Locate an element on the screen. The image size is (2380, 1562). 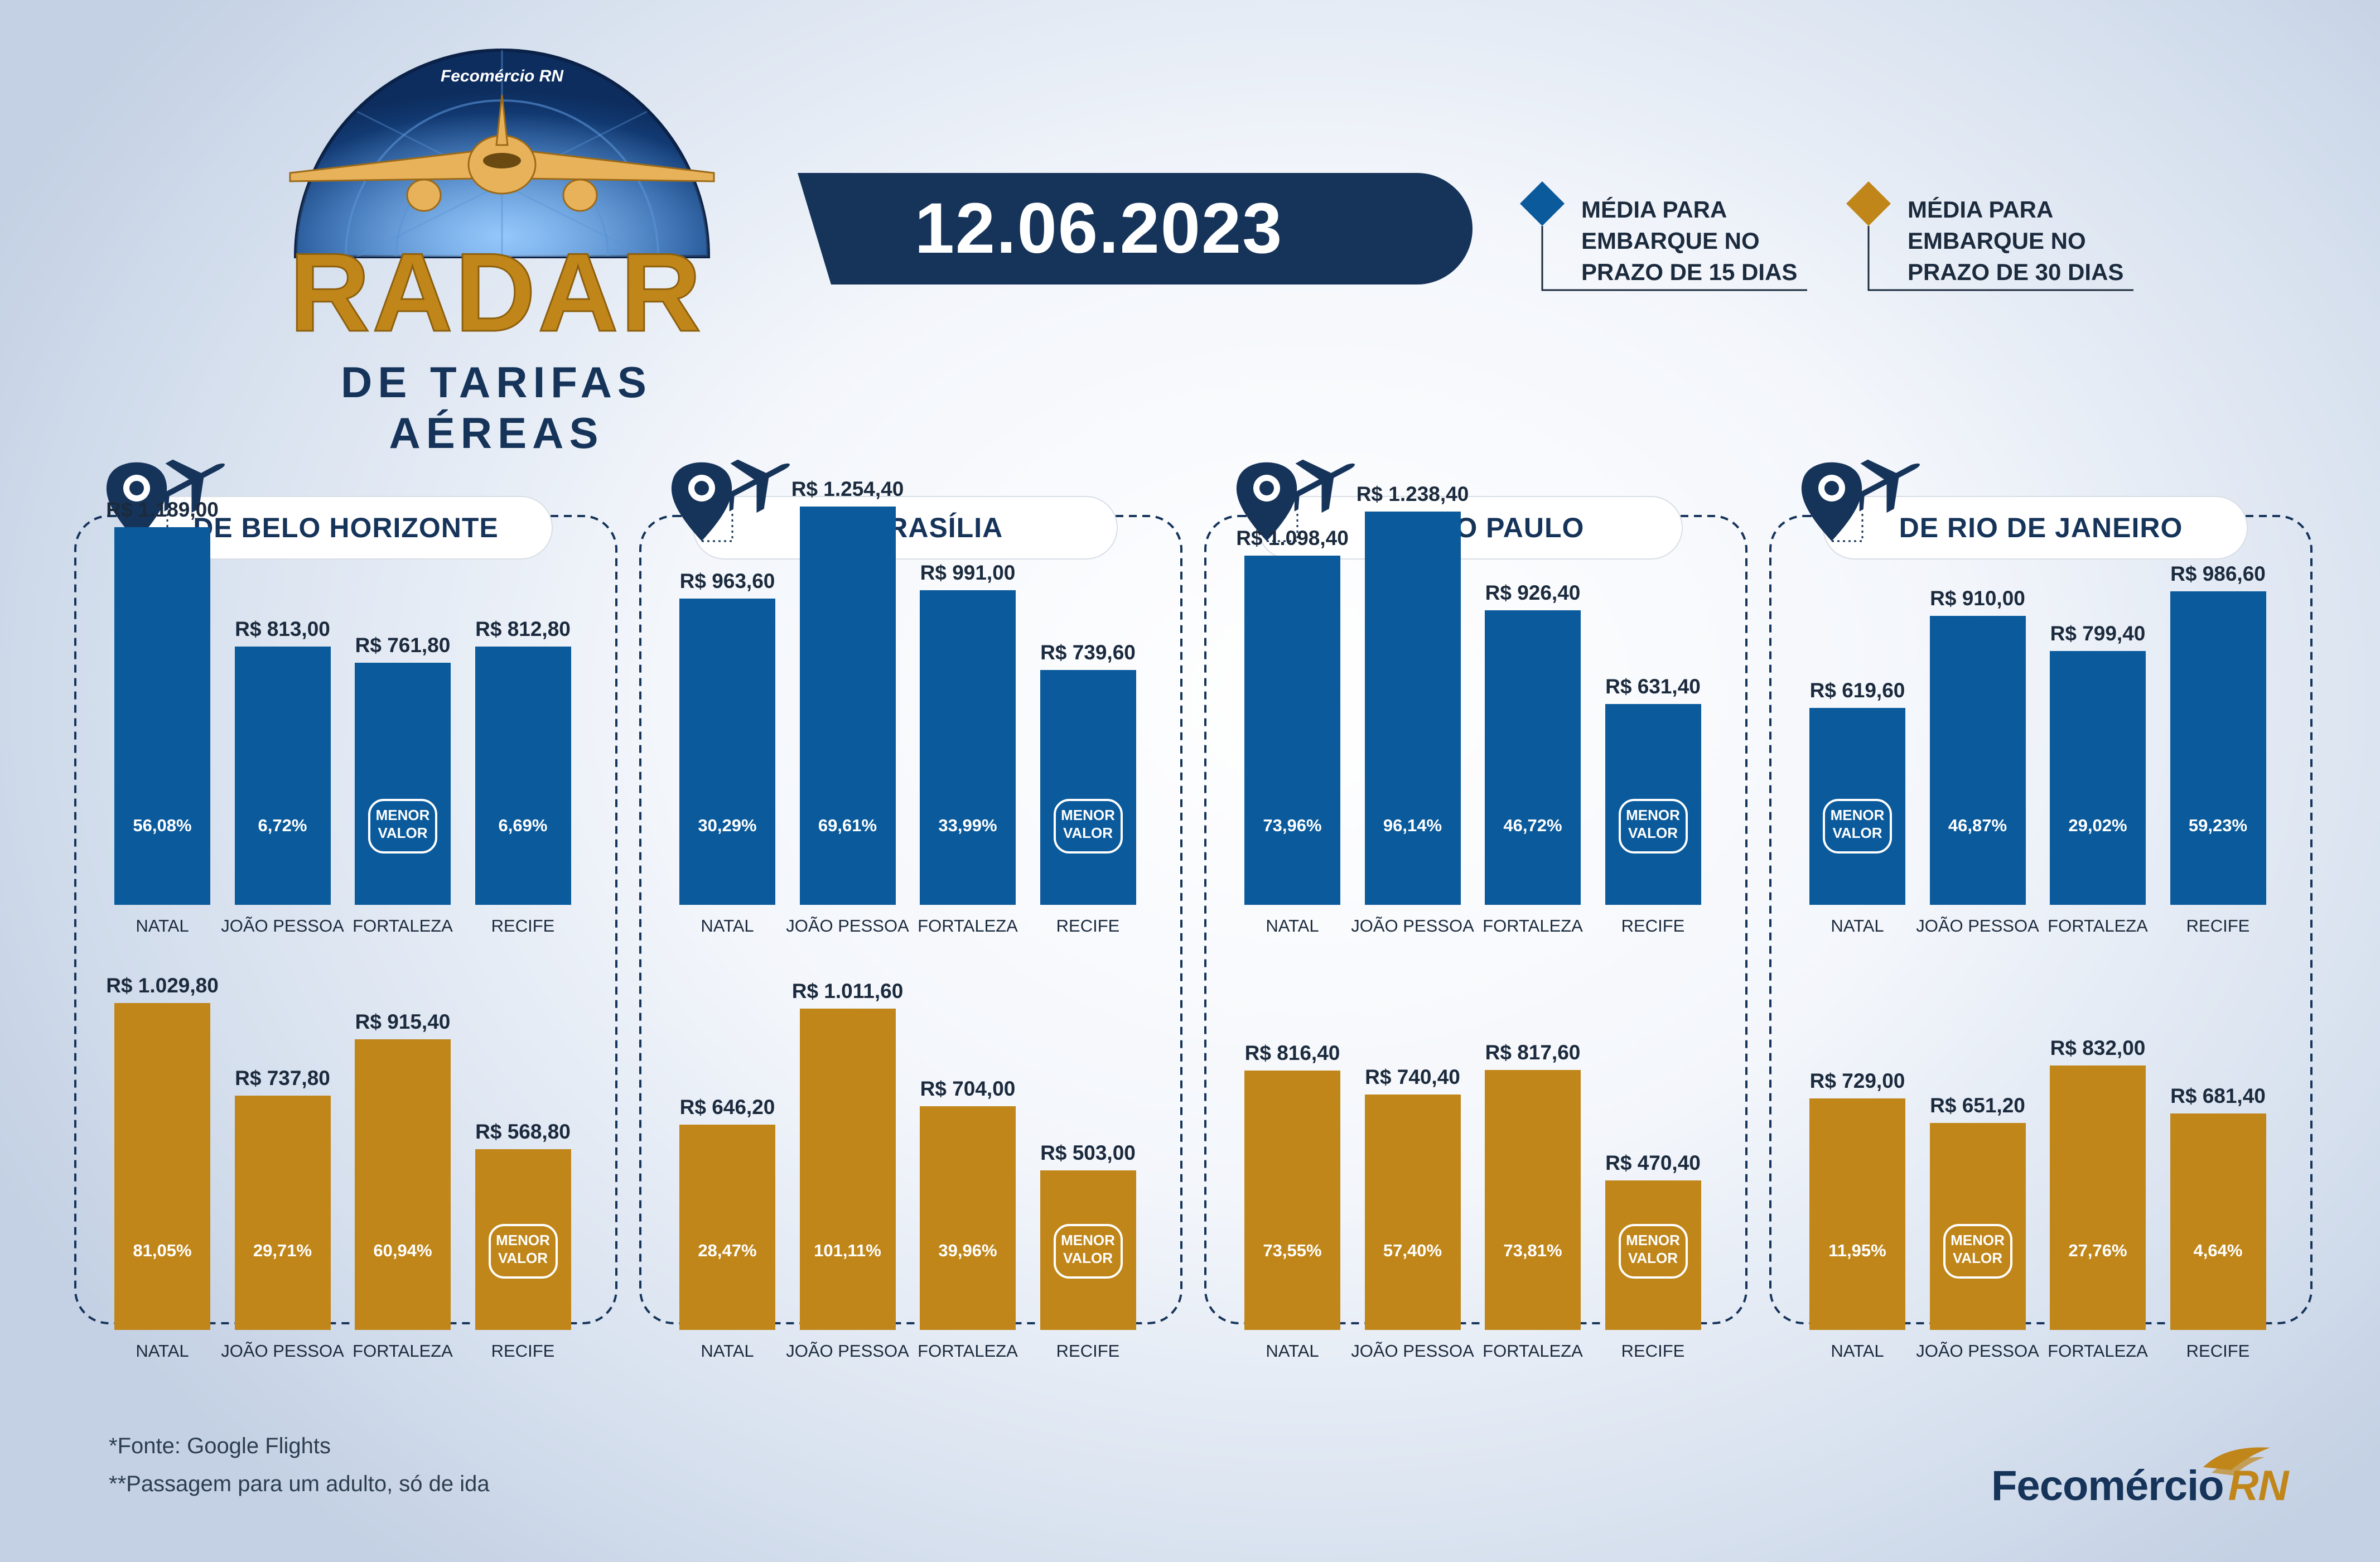
legend-30-line-3: PRAZO DE 30 DIAS is located at coordinates (2016, 272).